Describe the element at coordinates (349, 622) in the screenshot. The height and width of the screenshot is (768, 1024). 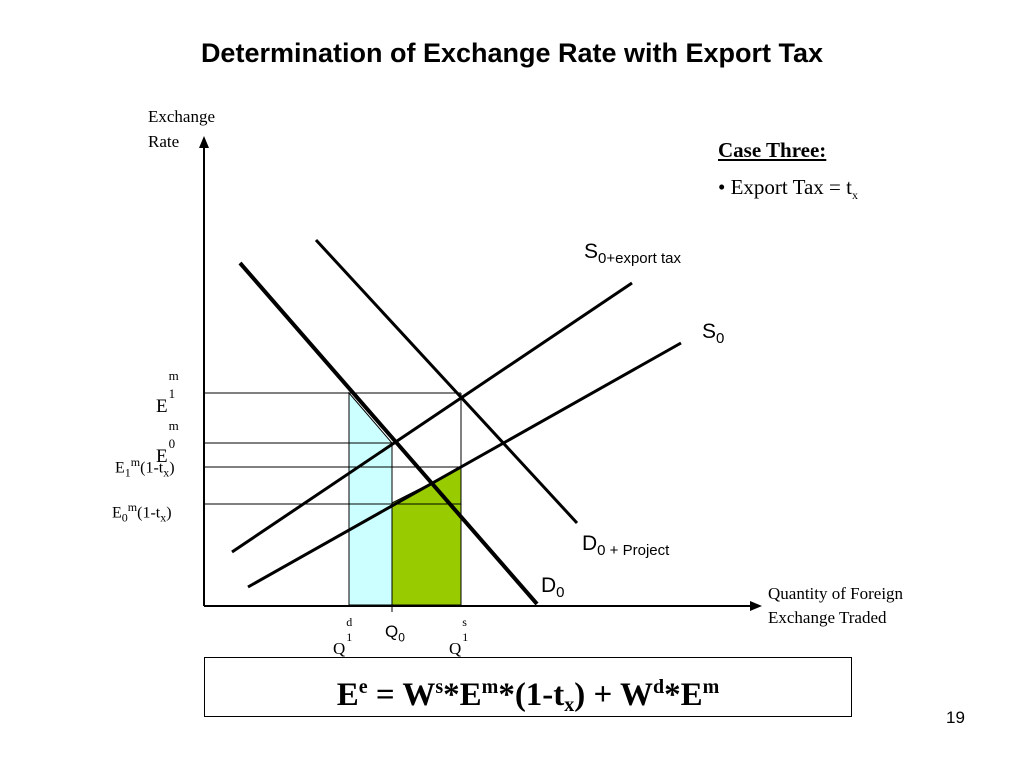
I see `tick-q1d-sup: d` at that location.